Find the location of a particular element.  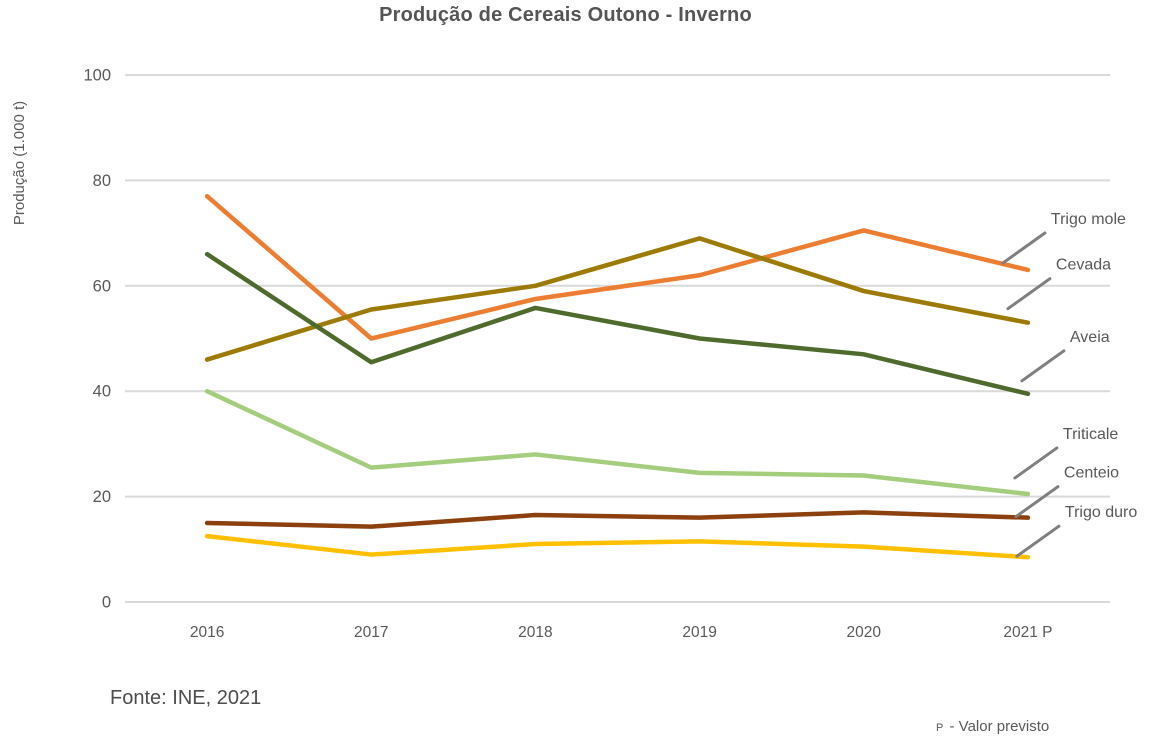

y-tick-label: 80 is located at coordinates (102, 181).